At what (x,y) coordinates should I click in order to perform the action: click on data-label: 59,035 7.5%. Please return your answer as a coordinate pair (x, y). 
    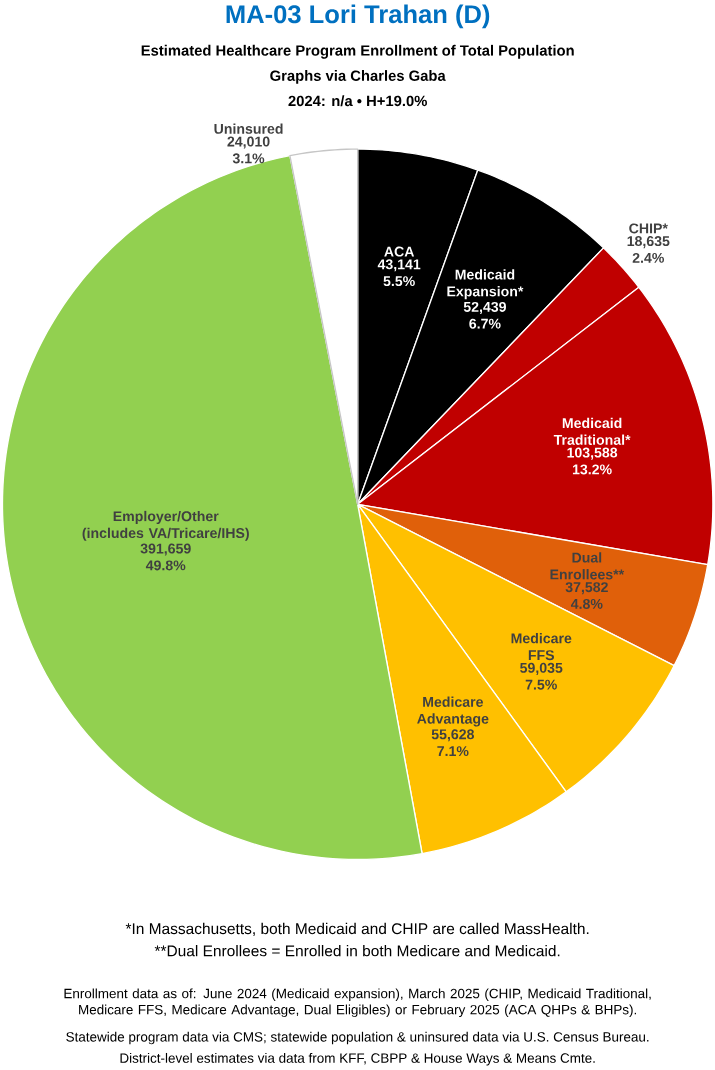
    Looking at the image, I should click on (541, 676).